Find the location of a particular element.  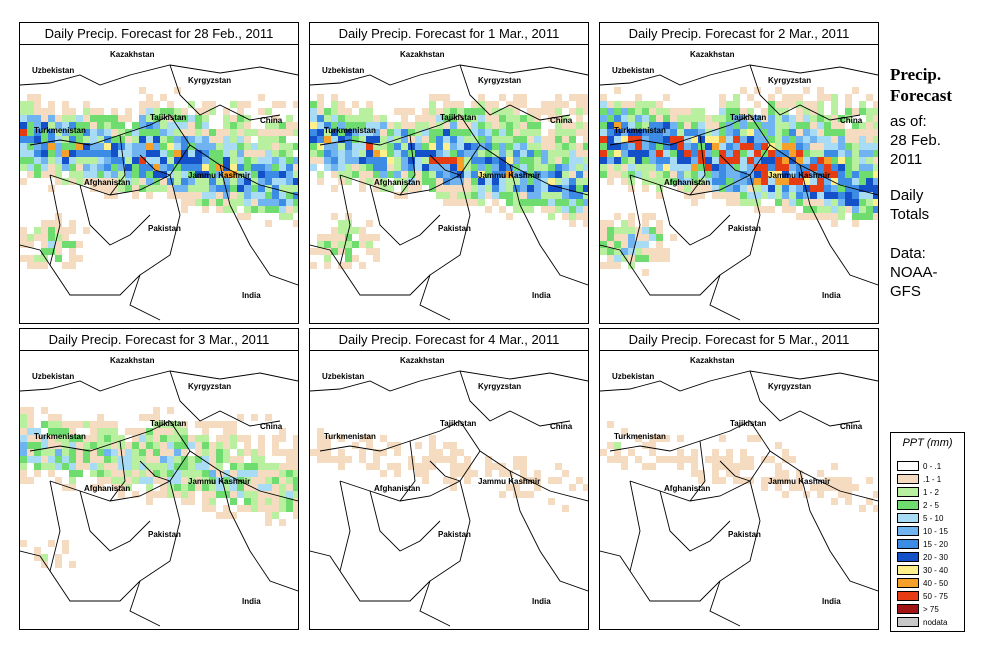

source-line2: NOAA- is located at coordinates (914, 272).